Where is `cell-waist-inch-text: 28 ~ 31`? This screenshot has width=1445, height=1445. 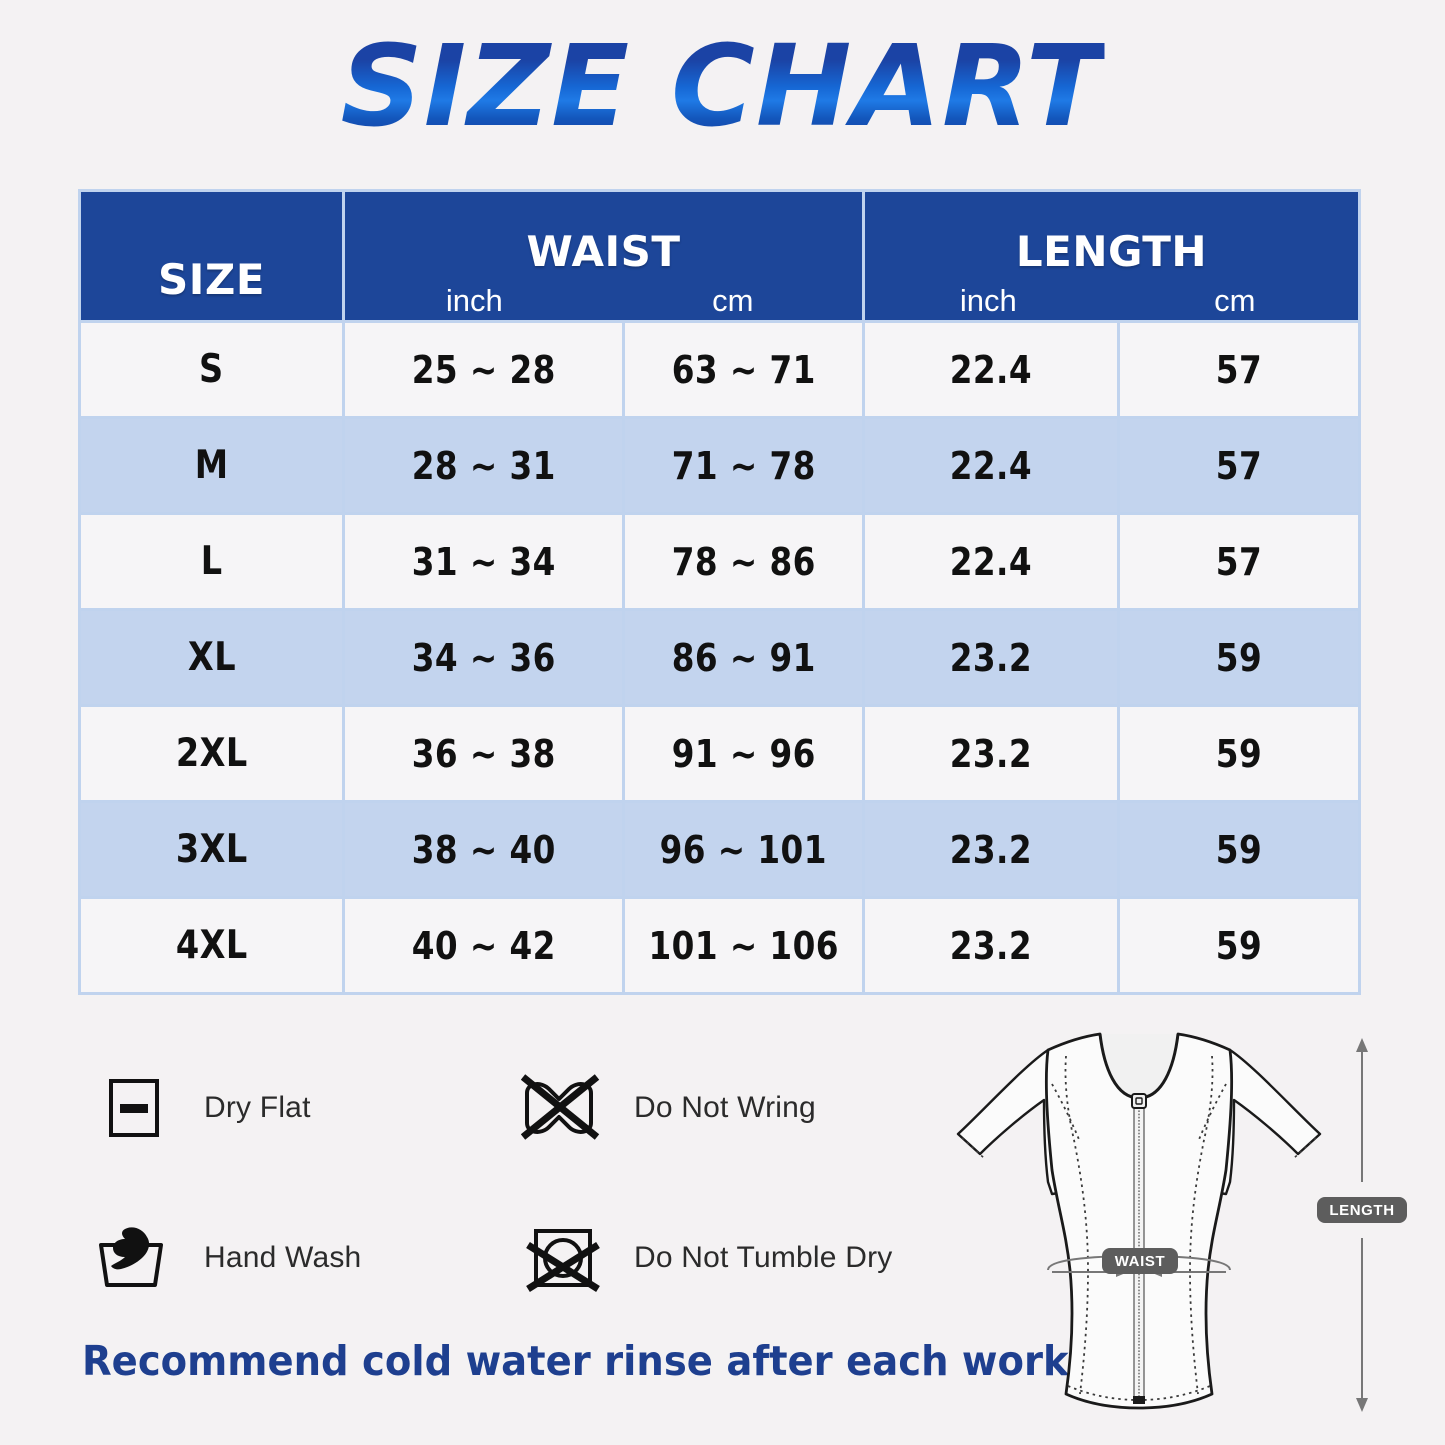
cell-waist-inch-text: 28 ~ 31 is located at coordinates (483, 465).